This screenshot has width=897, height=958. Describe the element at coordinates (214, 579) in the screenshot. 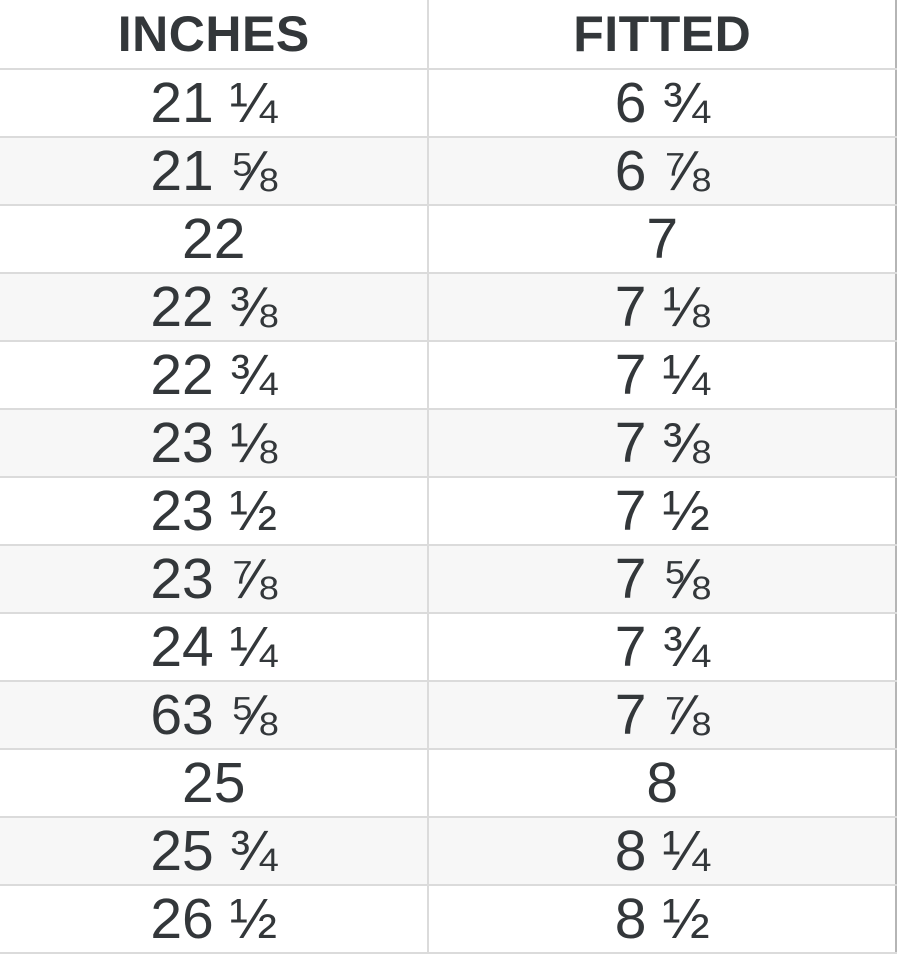

I see `inches-cell: 23 ⅞` at that location.